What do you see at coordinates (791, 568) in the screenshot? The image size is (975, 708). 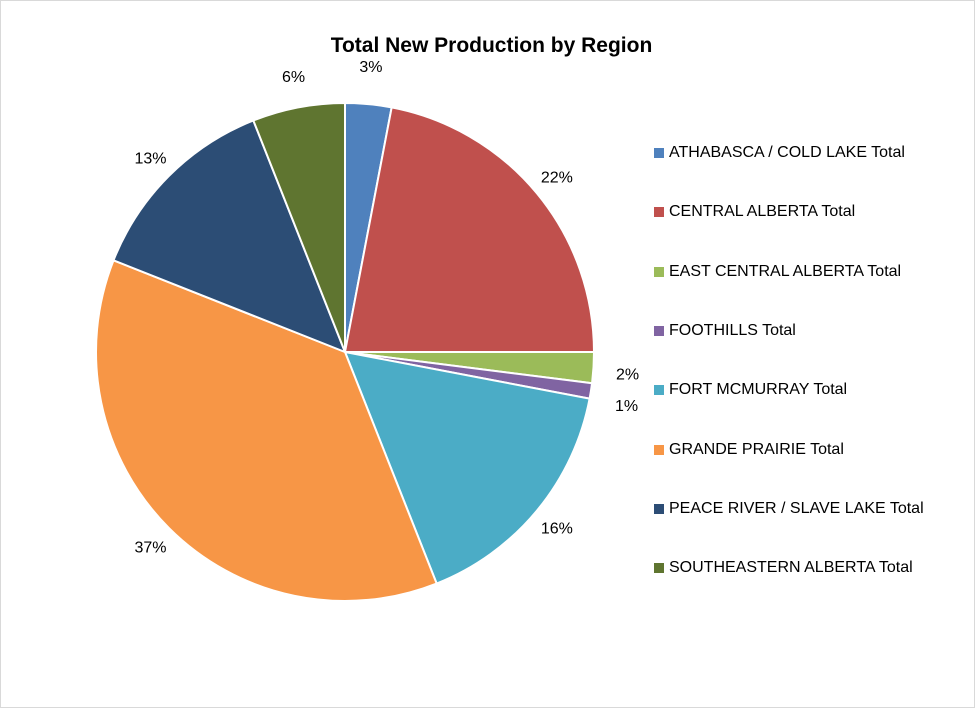 I see `legend-label: SOUTHEASTERN ALBERTA Total` at bounding box center [791, 568].